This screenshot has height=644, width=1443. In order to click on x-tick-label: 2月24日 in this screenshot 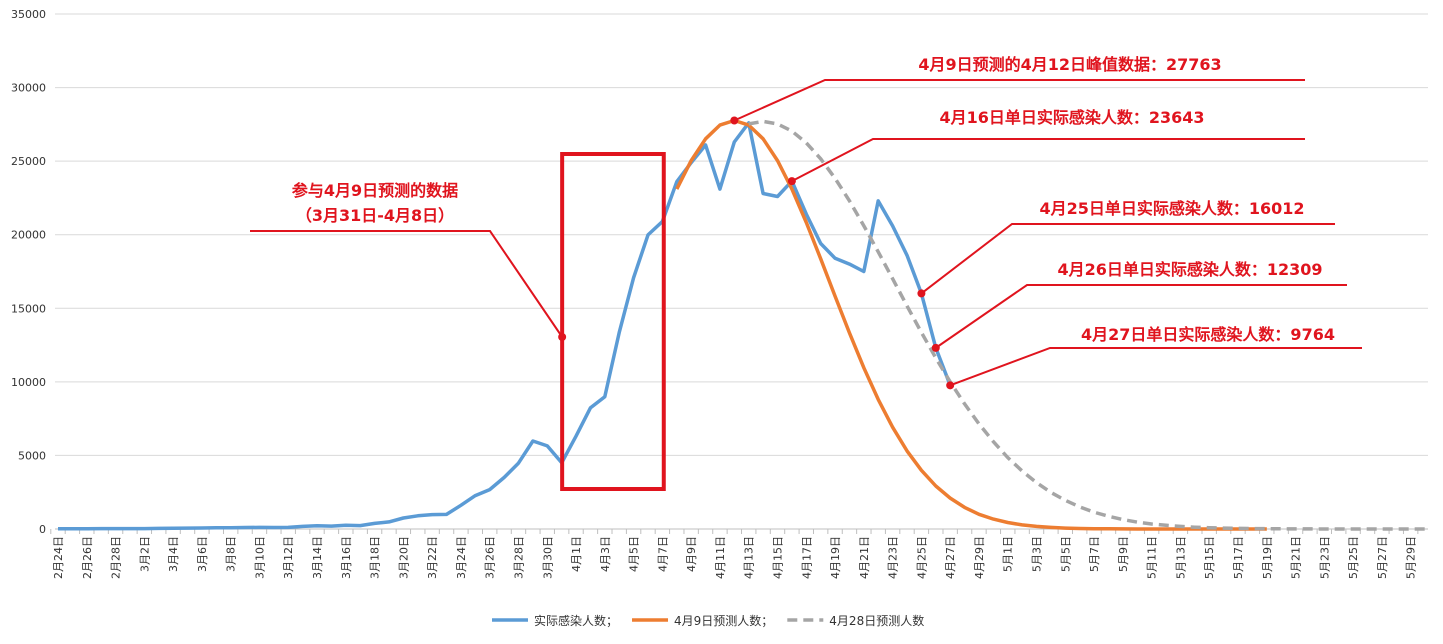, I will do `click(58, 557)`.